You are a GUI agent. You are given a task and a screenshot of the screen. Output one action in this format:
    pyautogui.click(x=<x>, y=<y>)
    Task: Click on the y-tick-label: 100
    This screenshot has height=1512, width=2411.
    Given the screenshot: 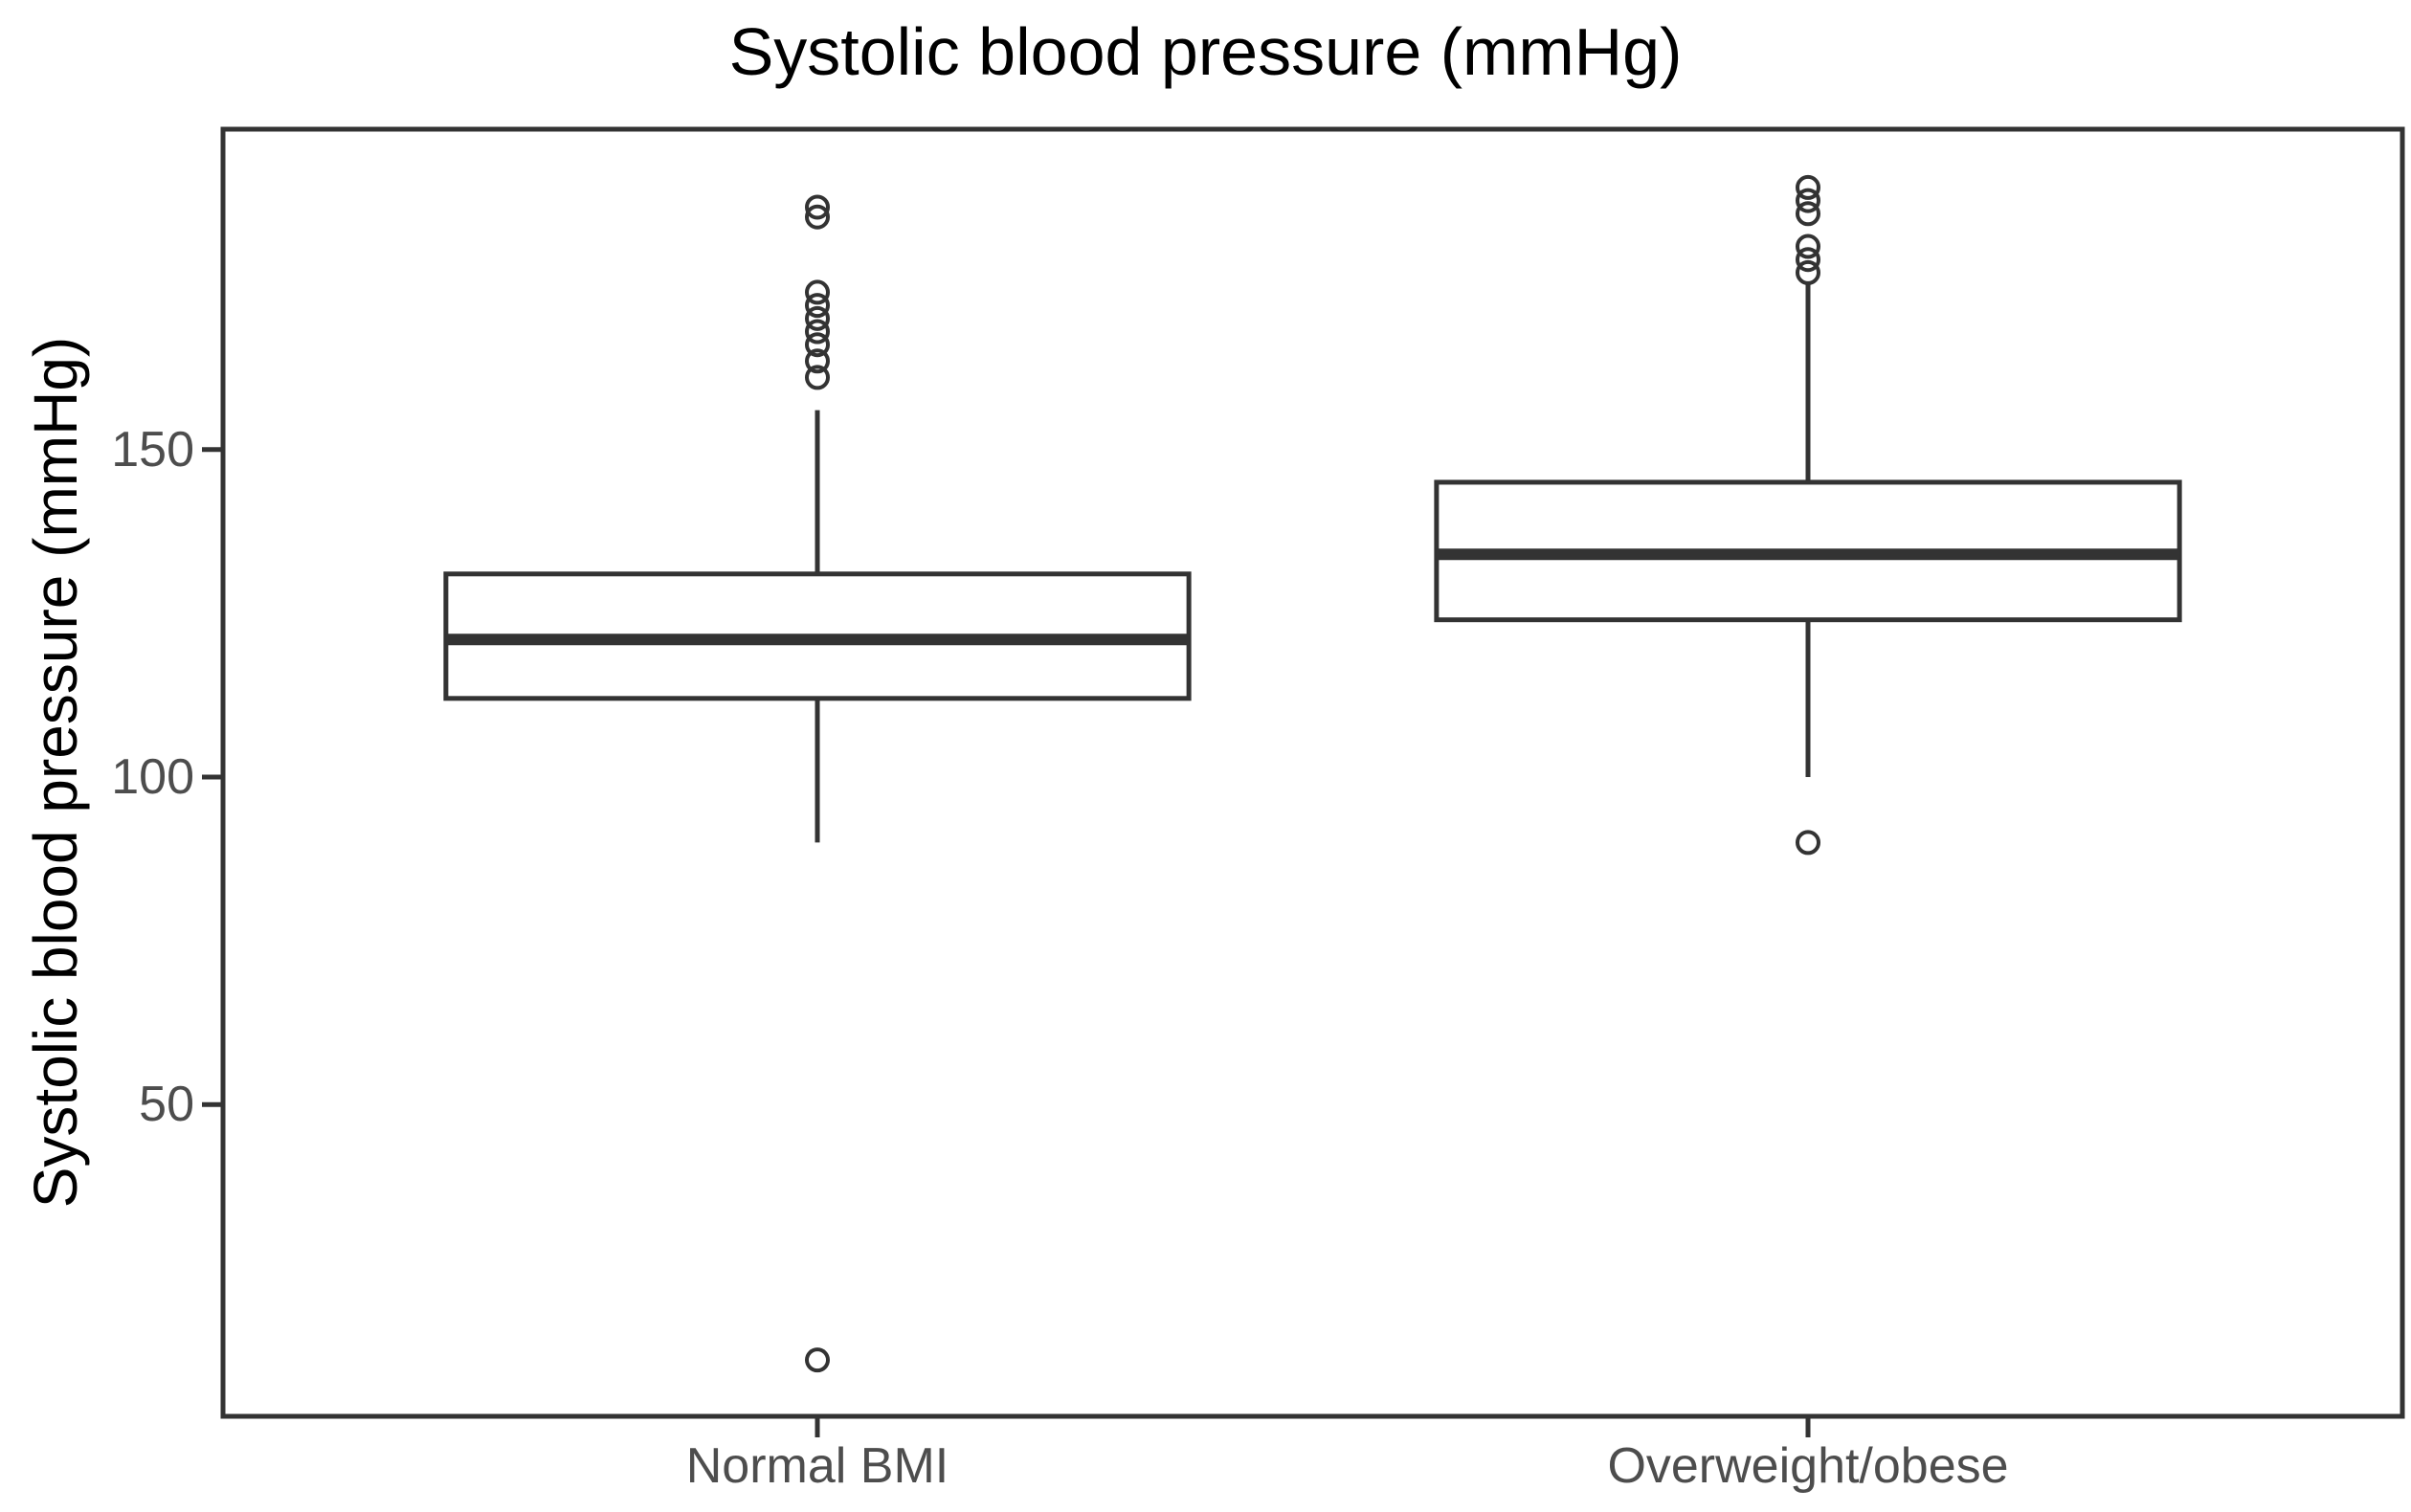 What is the action you would take?
    pyautogui.click(x=153, y=776)
    